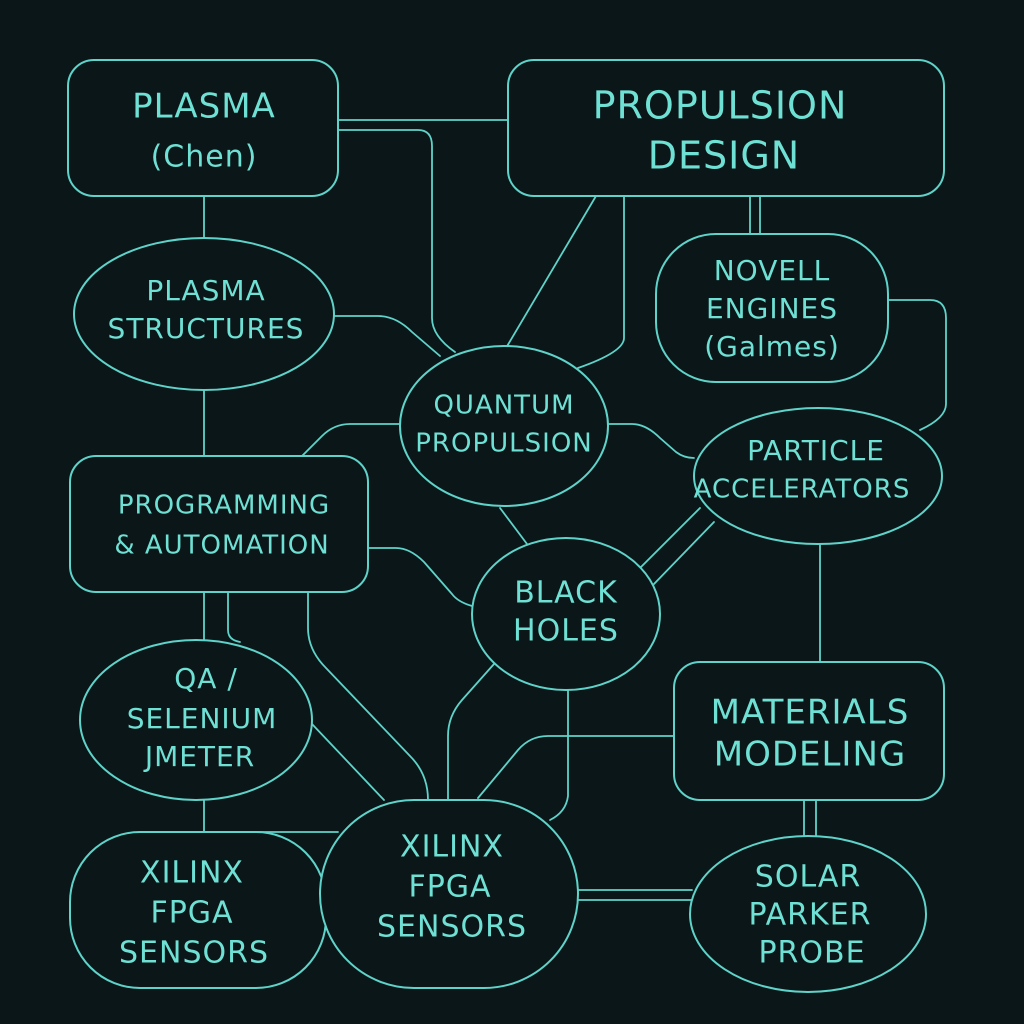 This screenshot has width=1024, height=1024. I want to click on node-black-holes-line1: BLACK, so click(566, 593).